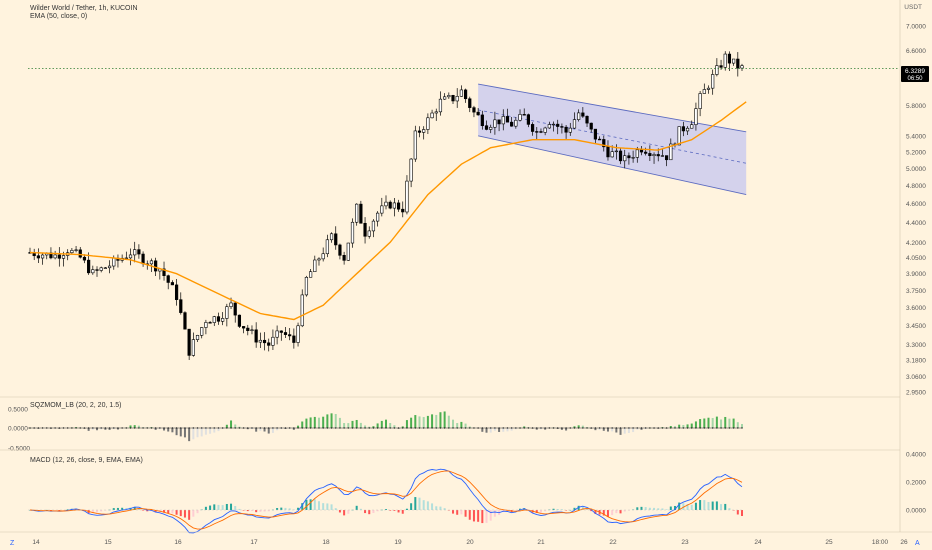  Describe the element at coordinates (86, 460) in the screenshot. I see `macd-indicator-label: MACD (12, 26, close, 9, EMA, EMA)` at that location.